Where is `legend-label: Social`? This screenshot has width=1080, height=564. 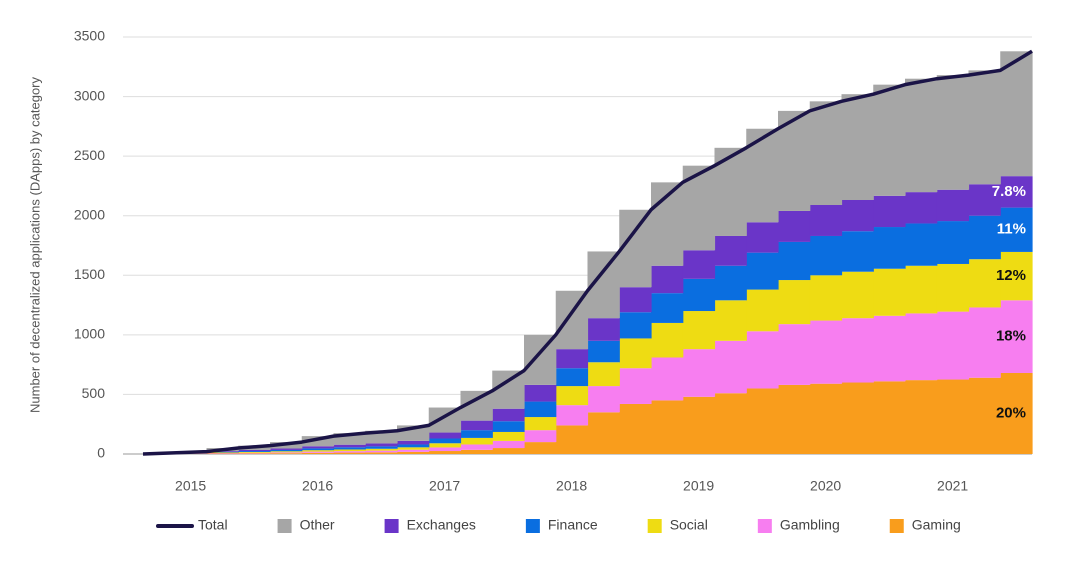 legend-label: Social is located at coordinates (689, 525).